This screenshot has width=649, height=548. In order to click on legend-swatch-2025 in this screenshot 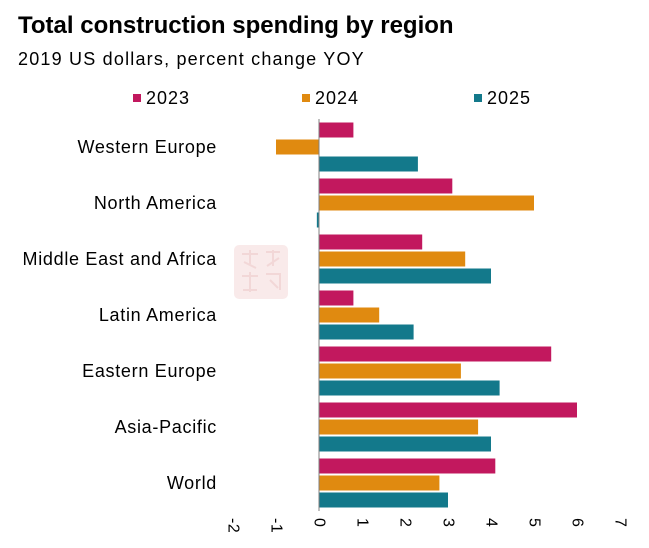, I will do `click(478, 98)`.